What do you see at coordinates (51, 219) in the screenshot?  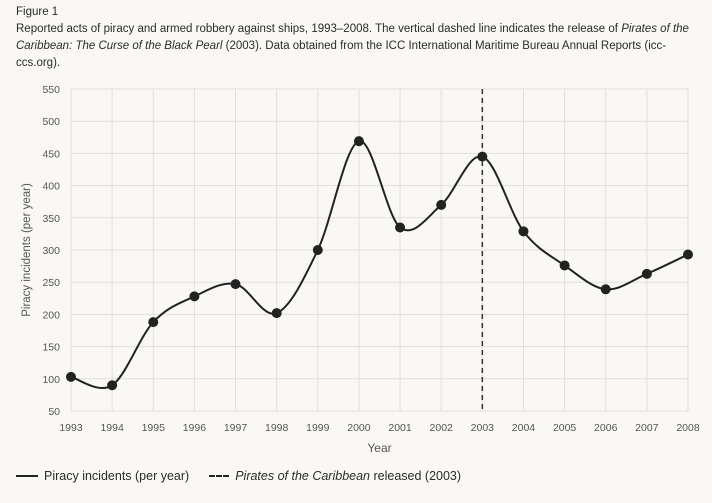 I see `y-tick-label: 350` at bounding box center [51, 219].